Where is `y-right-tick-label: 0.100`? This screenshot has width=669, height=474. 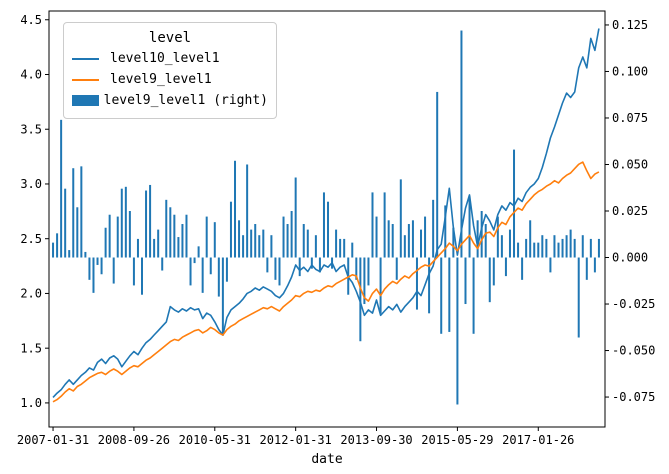
y-right-tick-label: 0.100 is located at coordinates (630, 72).